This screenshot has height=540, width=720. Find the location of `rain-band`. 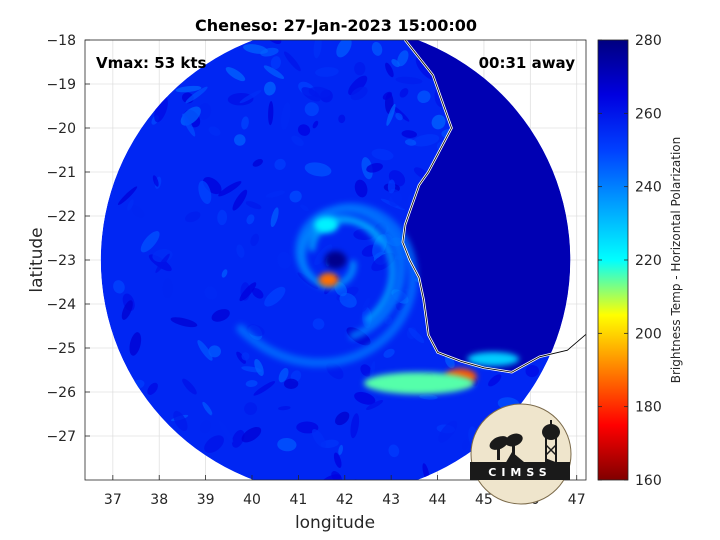

rain-band is located at coordinates (327, 285).